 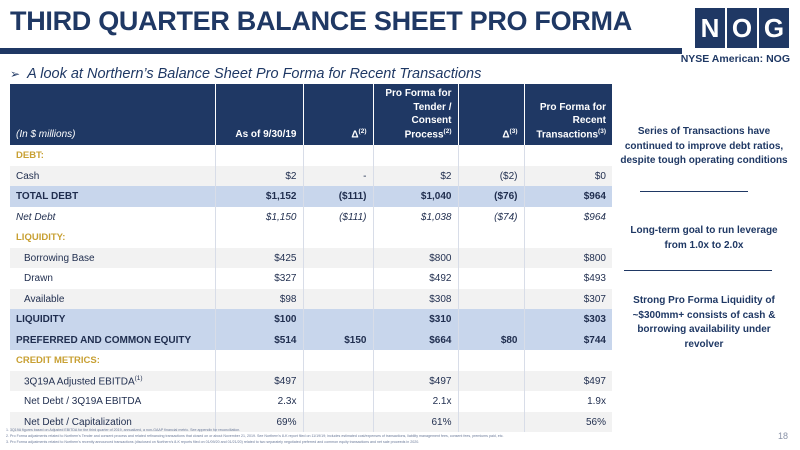 I want to click on table-row: LIQUIDITY $100 $310 $303, so click(x=311, y=319).